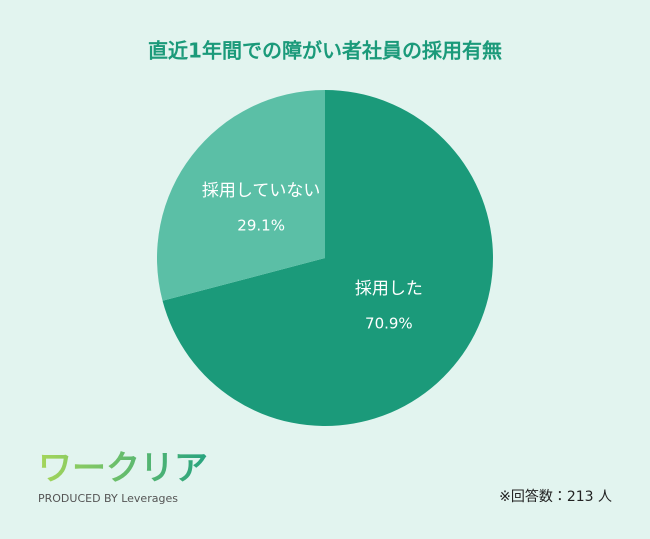  I want to click on logo-name: ワークリア, so click(123, 469).